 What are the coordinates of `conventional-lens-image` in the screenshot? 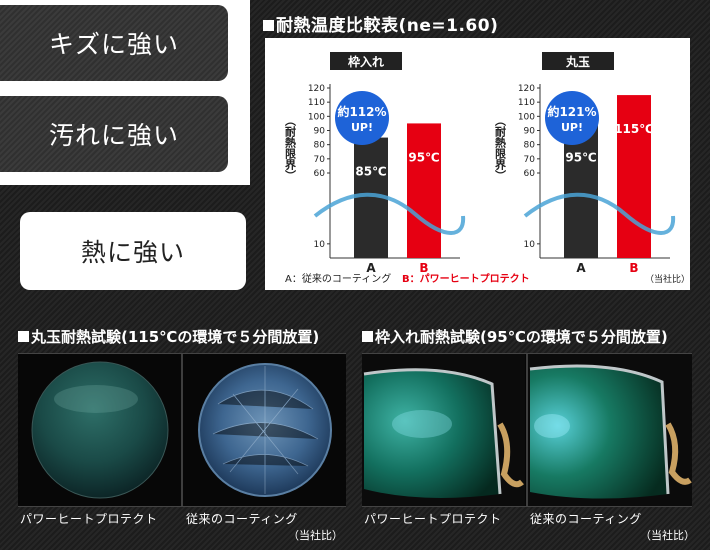 It's located at (265, 430).